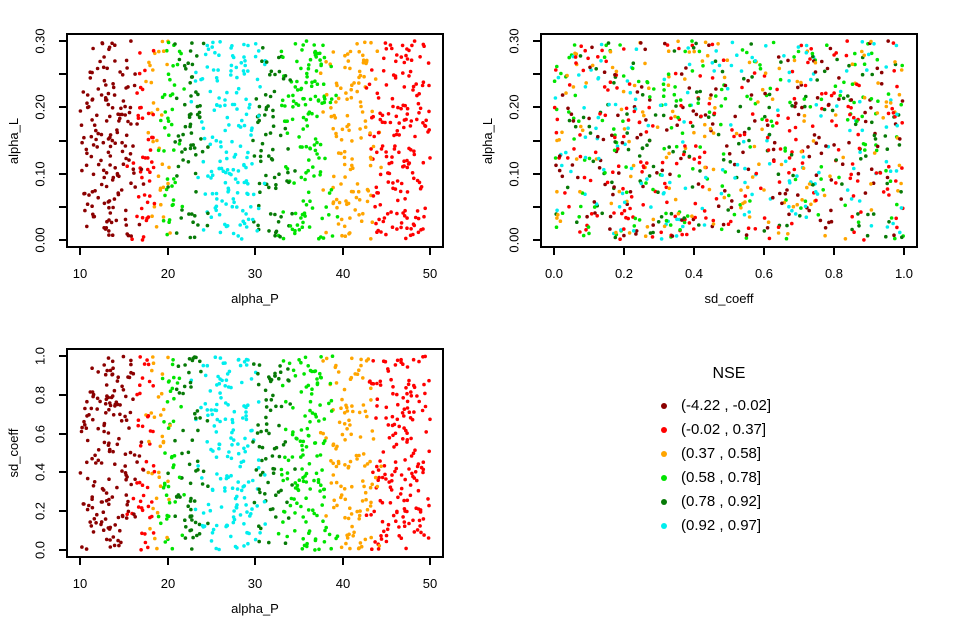 The width and height of the screenshot is (954, 627). Describe the element at coordinates (721, 501) in the screenshot. I see `legend-label: (0.78 , 0.92]` at that location.